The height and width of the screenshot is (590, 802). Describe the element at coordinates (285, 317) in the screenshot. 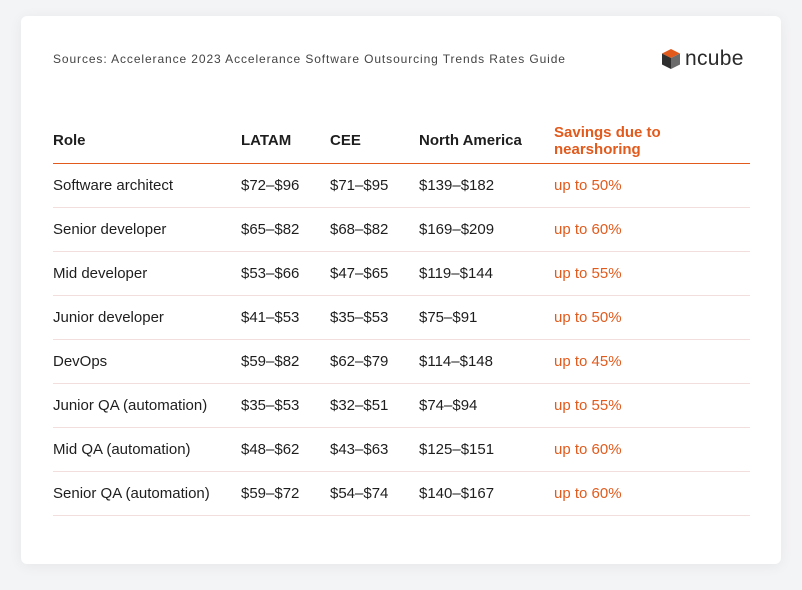

I see `cell-latam: $41–$53` at that location.